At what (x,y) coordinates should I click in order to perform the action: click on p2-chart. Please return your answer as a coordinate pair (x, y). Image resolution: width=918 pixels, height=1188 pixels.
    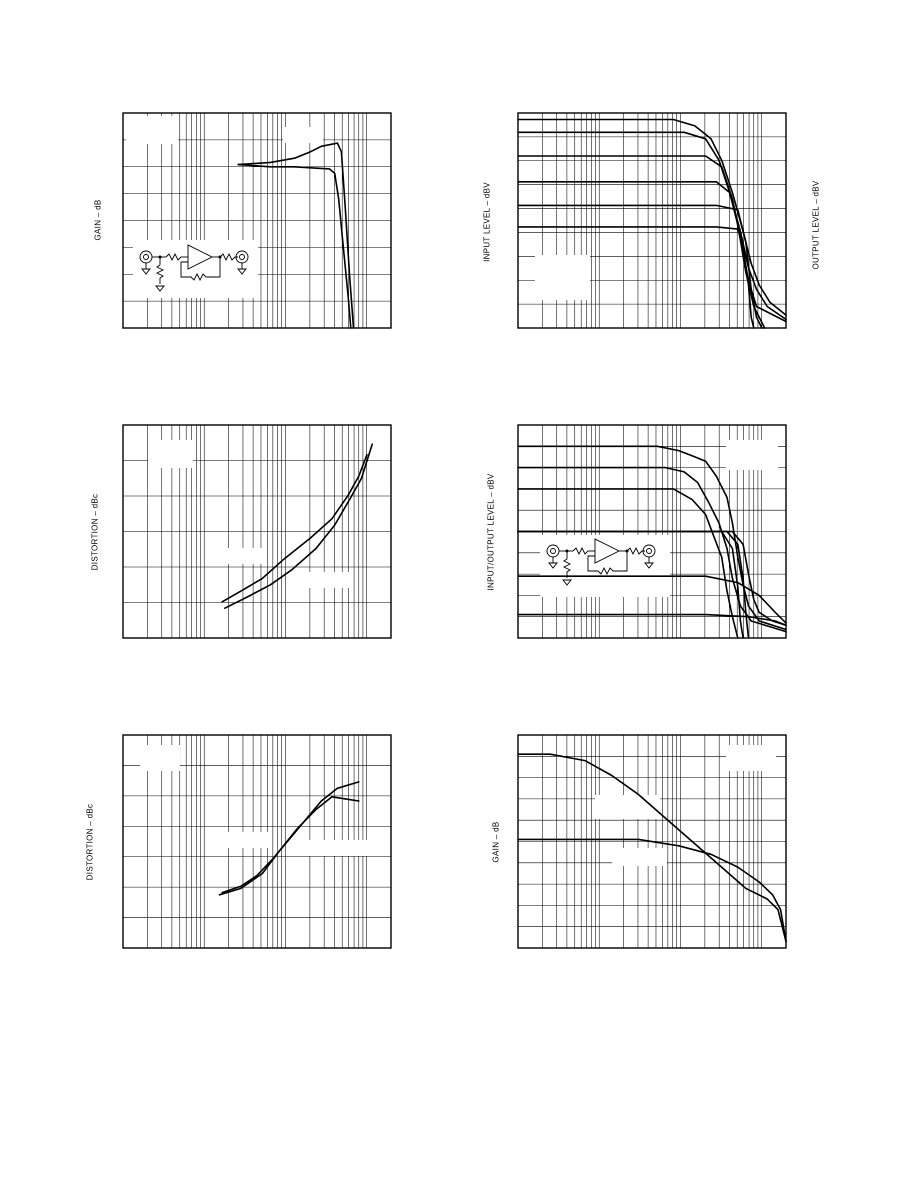
    Looking at the image, I should click on (652, 220).